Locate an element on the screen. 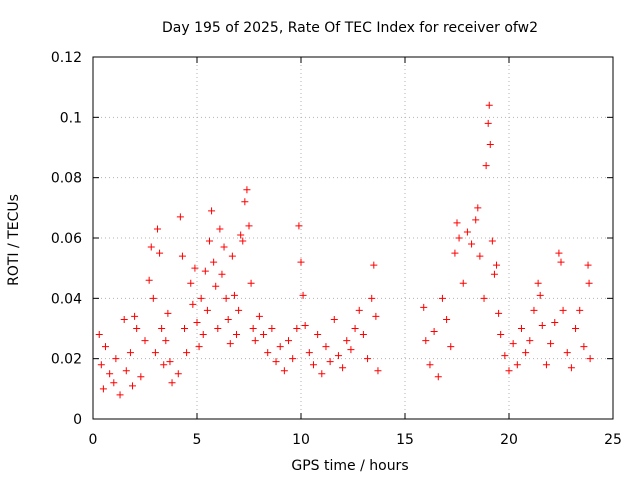 Image resolution: width=640 pixels, height=480 pixels. x-axis-label: GPS time / hours is located at coordinates (349, 466).